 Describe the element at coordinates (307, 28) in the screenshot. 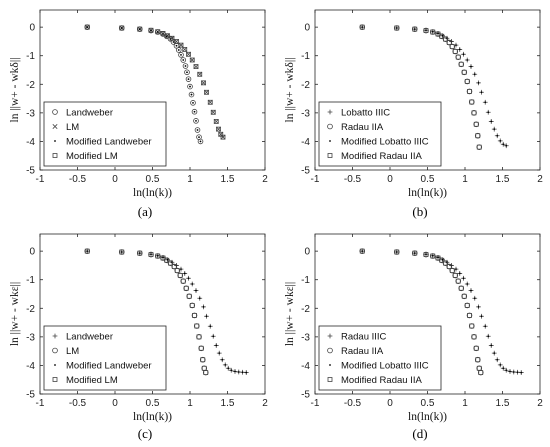

I see `y-tick-label: 0` at that location.